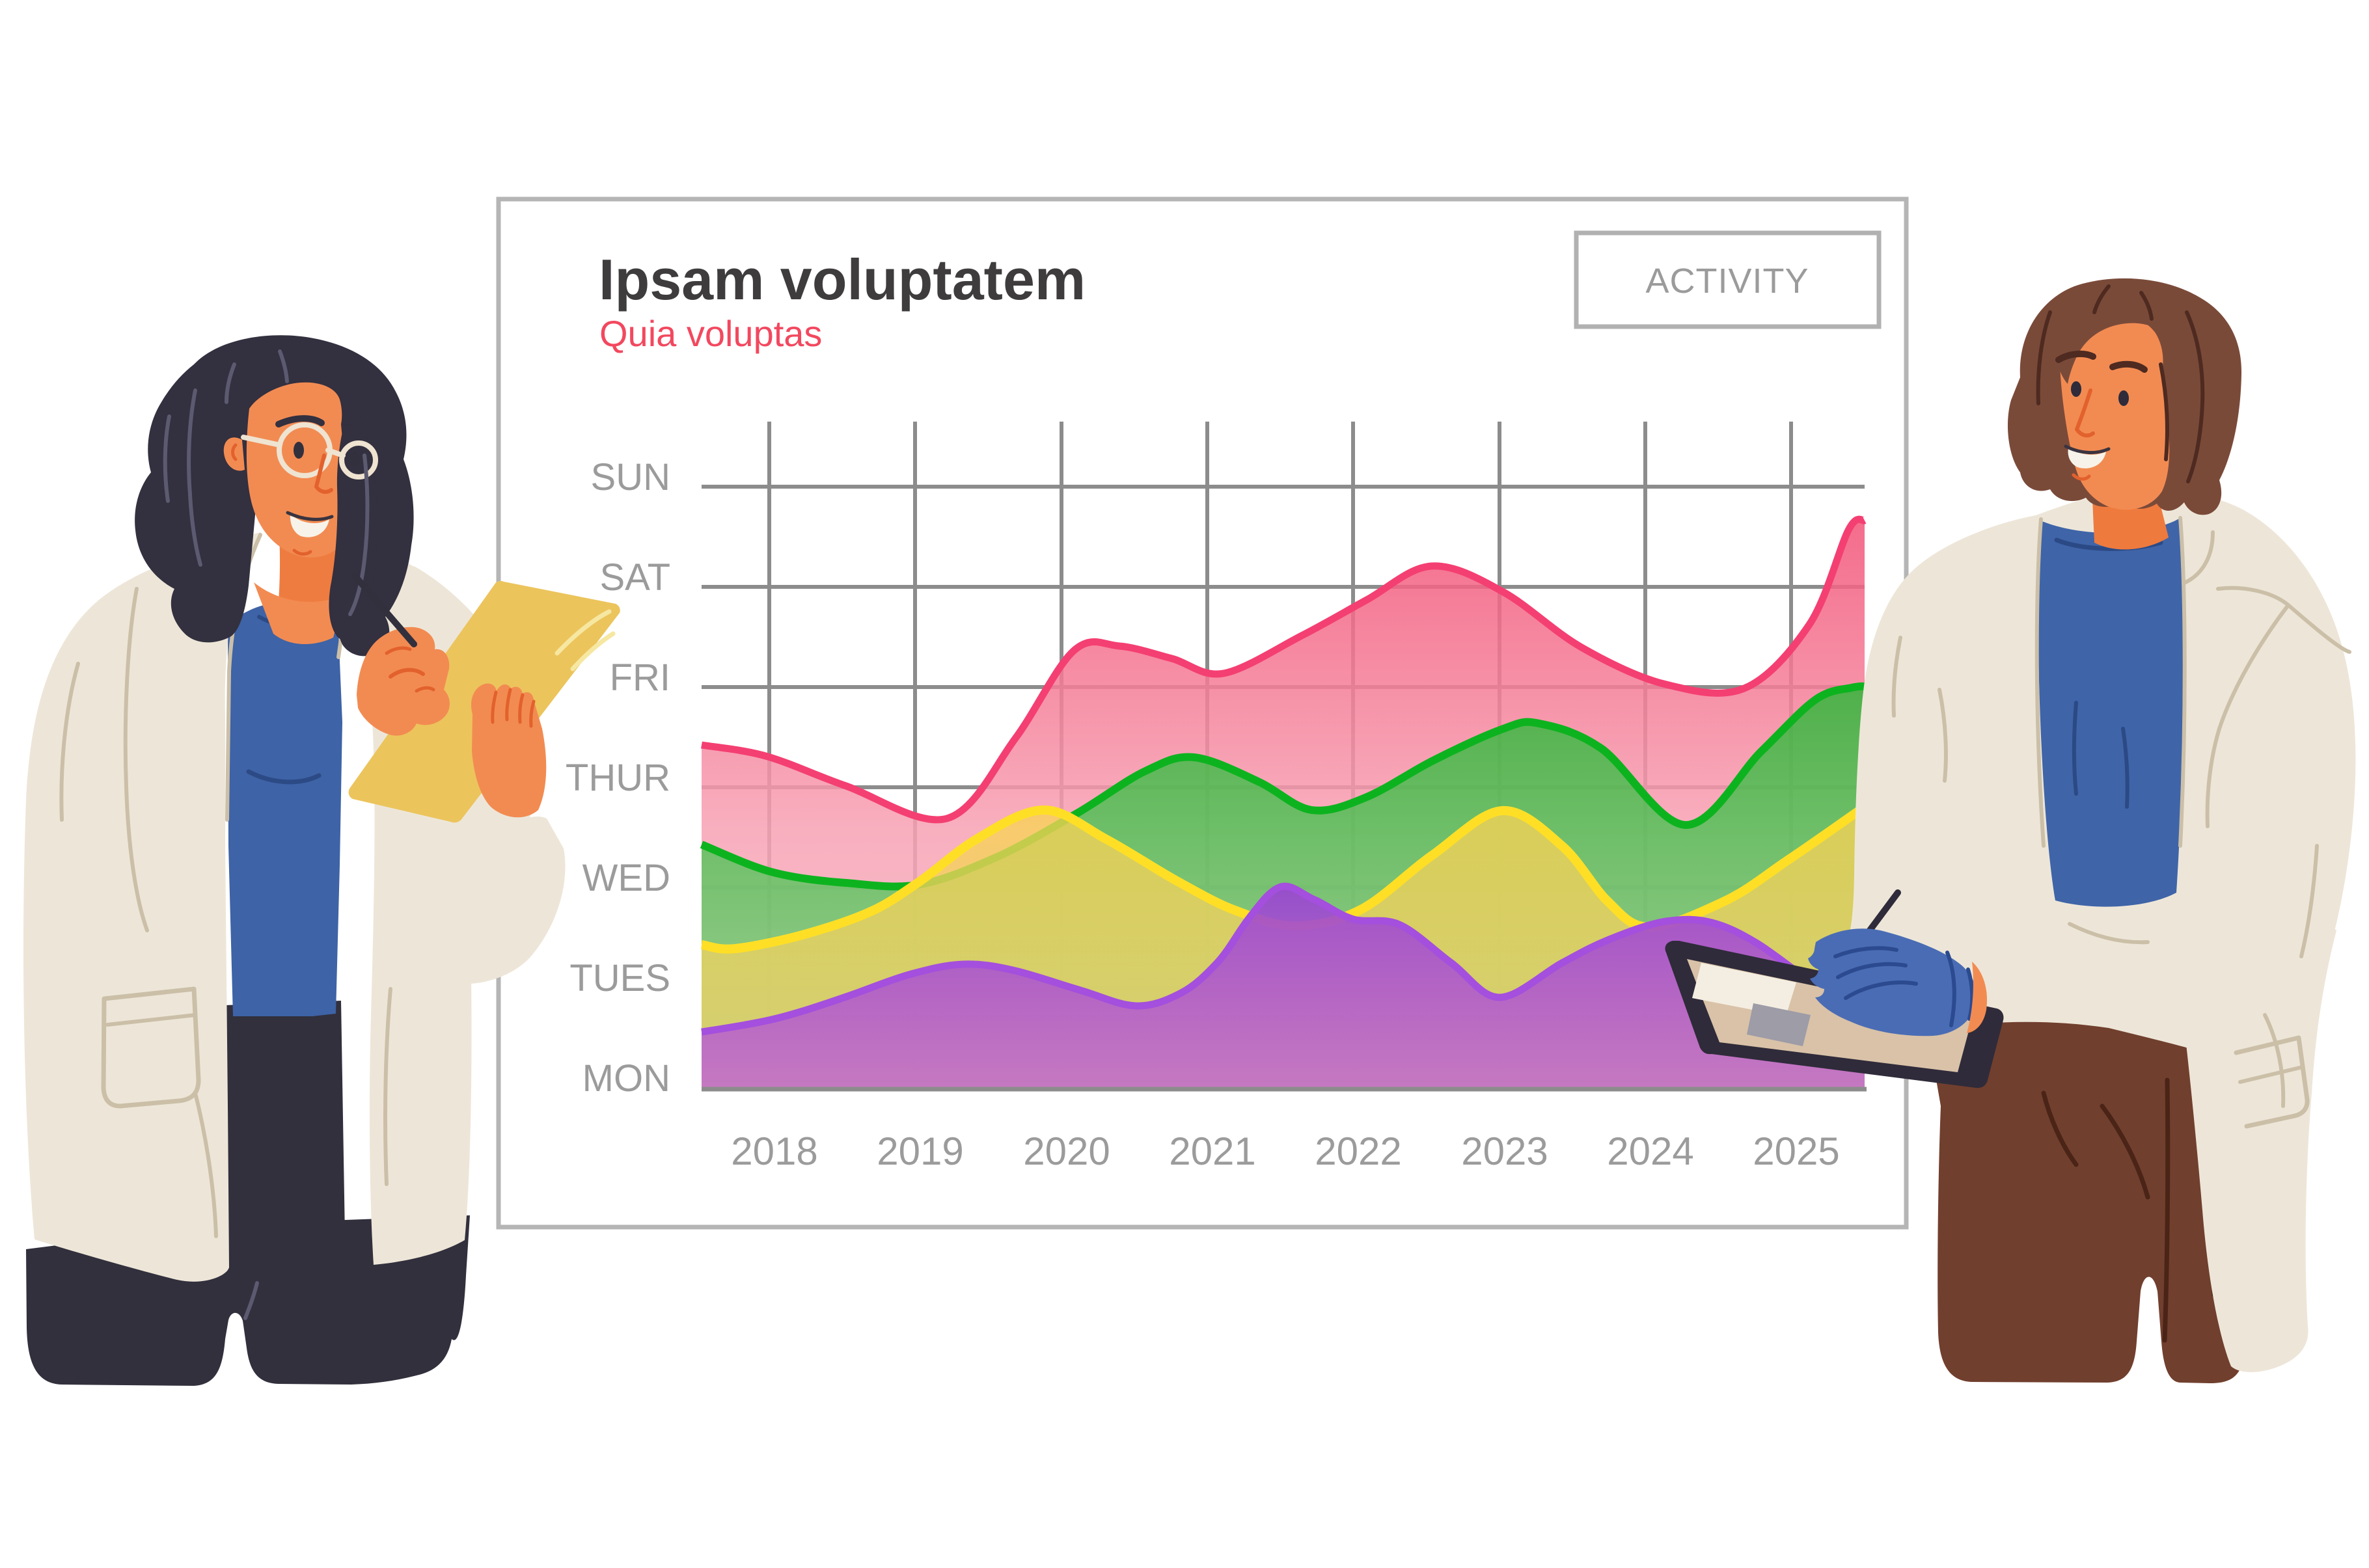 The height and width of the screenshot is (1568, 2369). What do you see at coordinates (1066, 1151) in the screenshot?
I see `svg-text: 2020` at bounding box center [1066, 1151].